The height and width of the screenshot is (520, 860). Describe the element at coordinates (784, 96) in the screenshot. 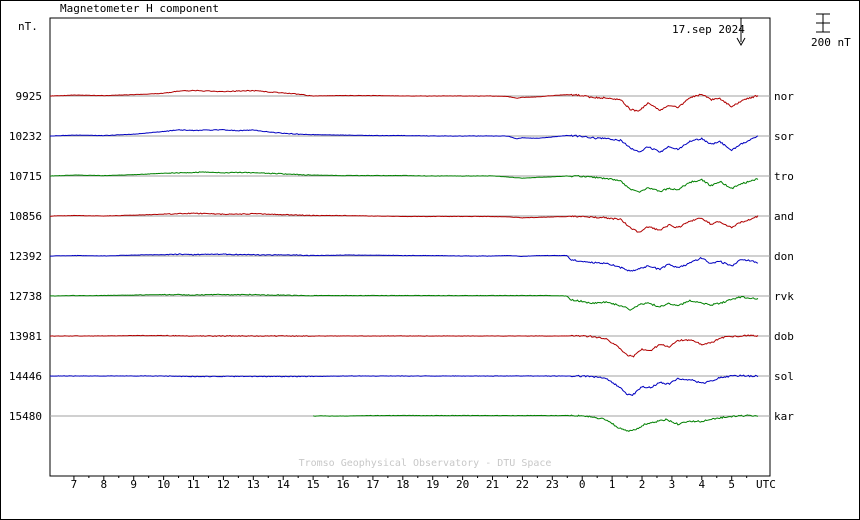

I see `station-label-nor: nor` at that location.